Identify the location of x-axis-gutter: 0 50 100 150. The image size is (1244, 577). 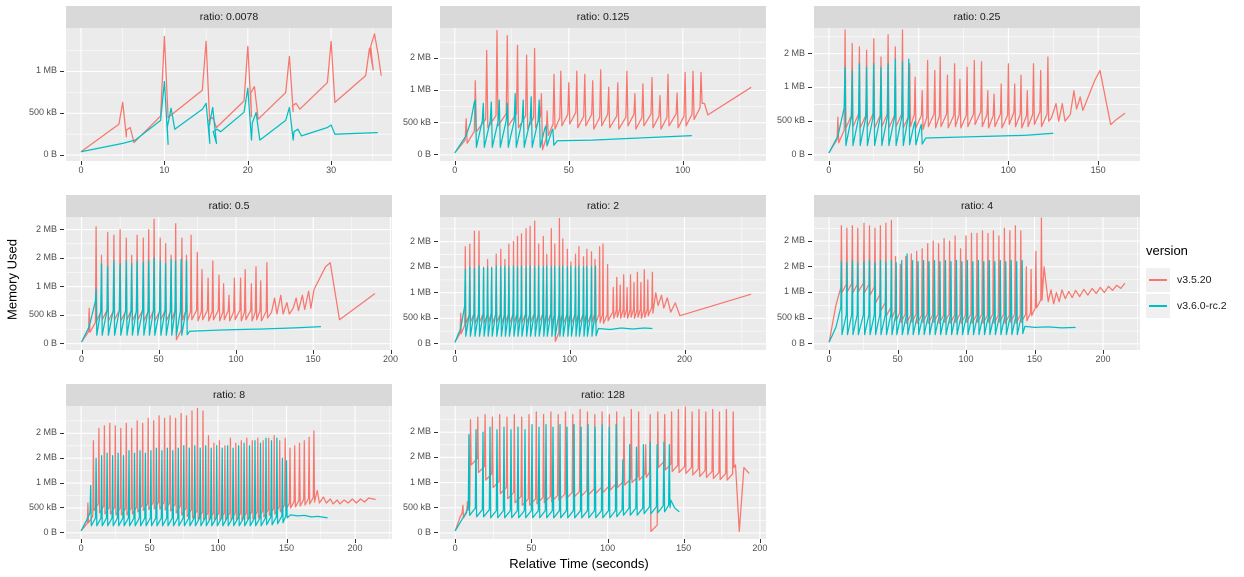
(977, 169).